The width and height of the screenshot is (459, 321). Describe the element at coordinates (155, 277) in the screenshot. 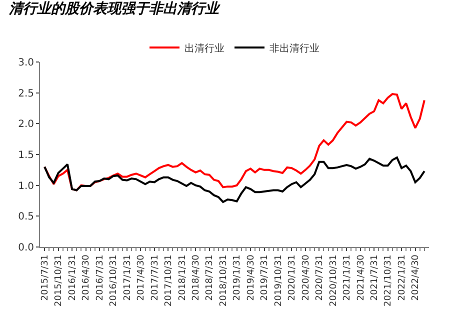

I see `x-tick-label: 2017/7/31` at that location.